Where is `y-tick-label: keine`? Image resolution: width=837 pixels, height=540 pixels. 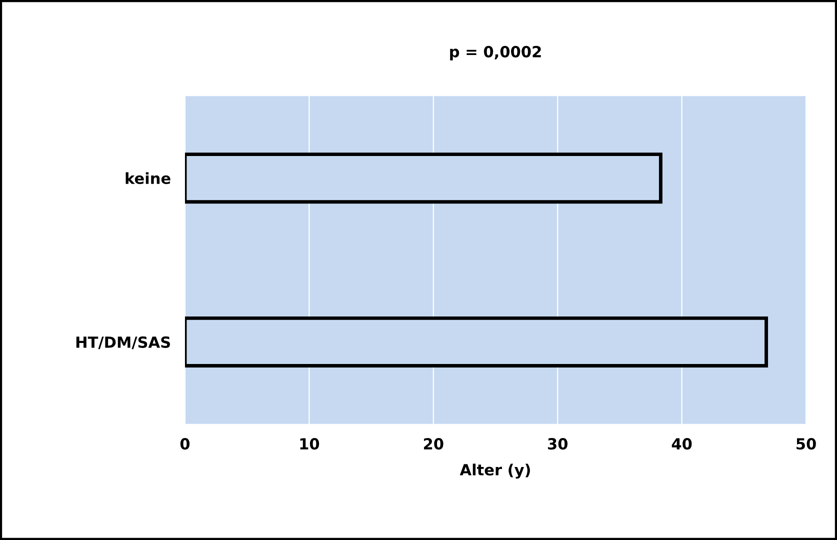 y-tick-label: keine is located at coordinates (148, 178).